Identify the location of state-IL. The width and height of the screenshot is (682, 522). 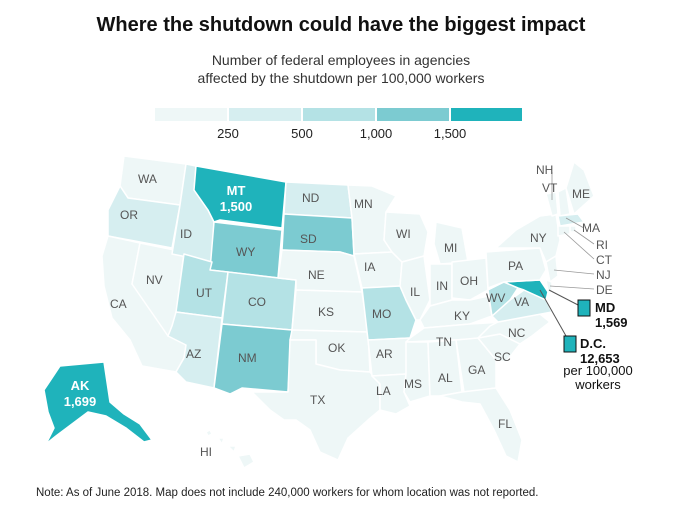
(415, 288).